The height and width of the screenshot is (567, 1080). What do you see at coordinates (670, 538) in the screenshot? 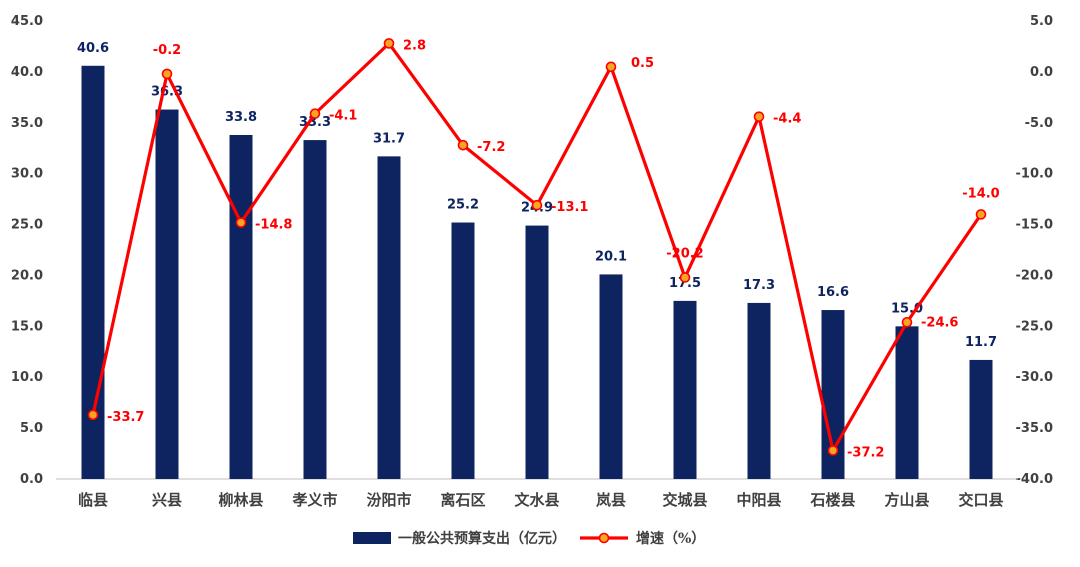
I see `legend-line-label: 增速（%）` at bounding box center [670, 538].